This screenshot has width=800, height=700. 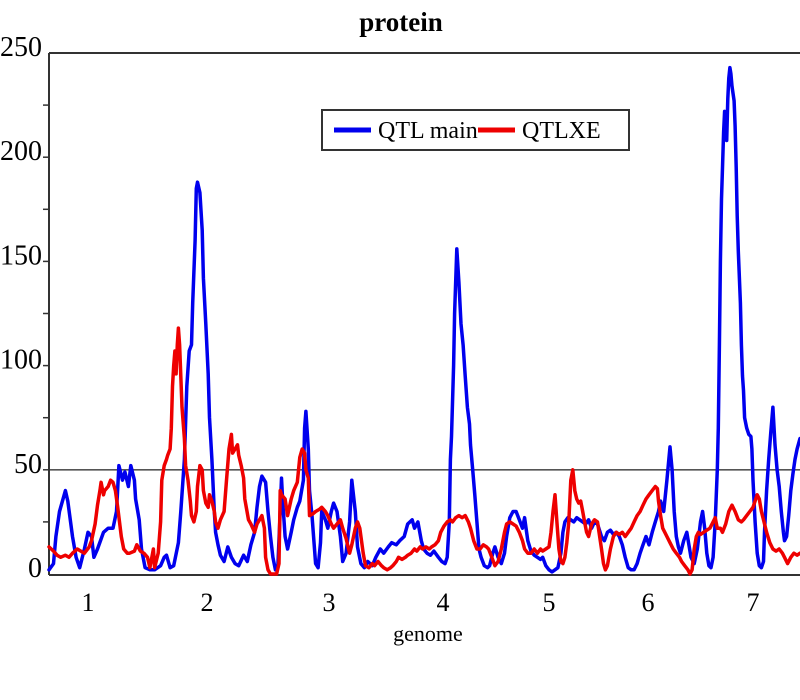 I want to click on legend-label-qtlxe: QTLXE, so click(x=561, y=131).